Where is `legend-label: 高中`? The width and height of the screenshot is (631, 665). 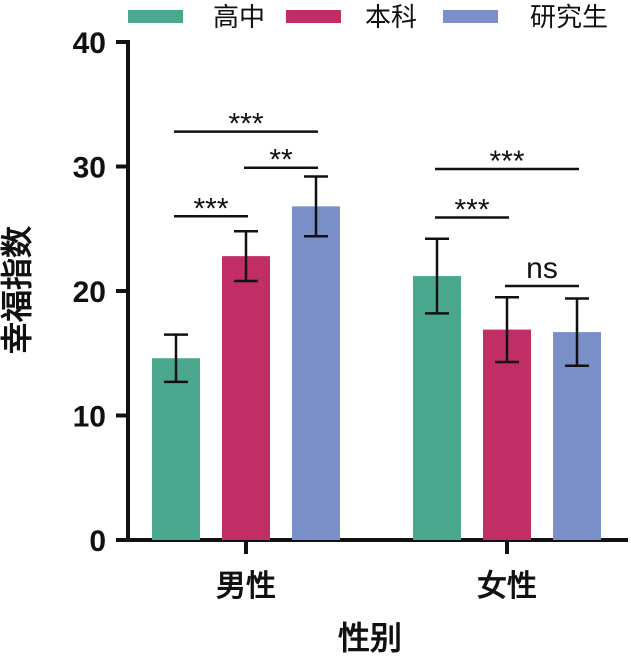
legend-label: 高中 is located at coordinates (239, 18).